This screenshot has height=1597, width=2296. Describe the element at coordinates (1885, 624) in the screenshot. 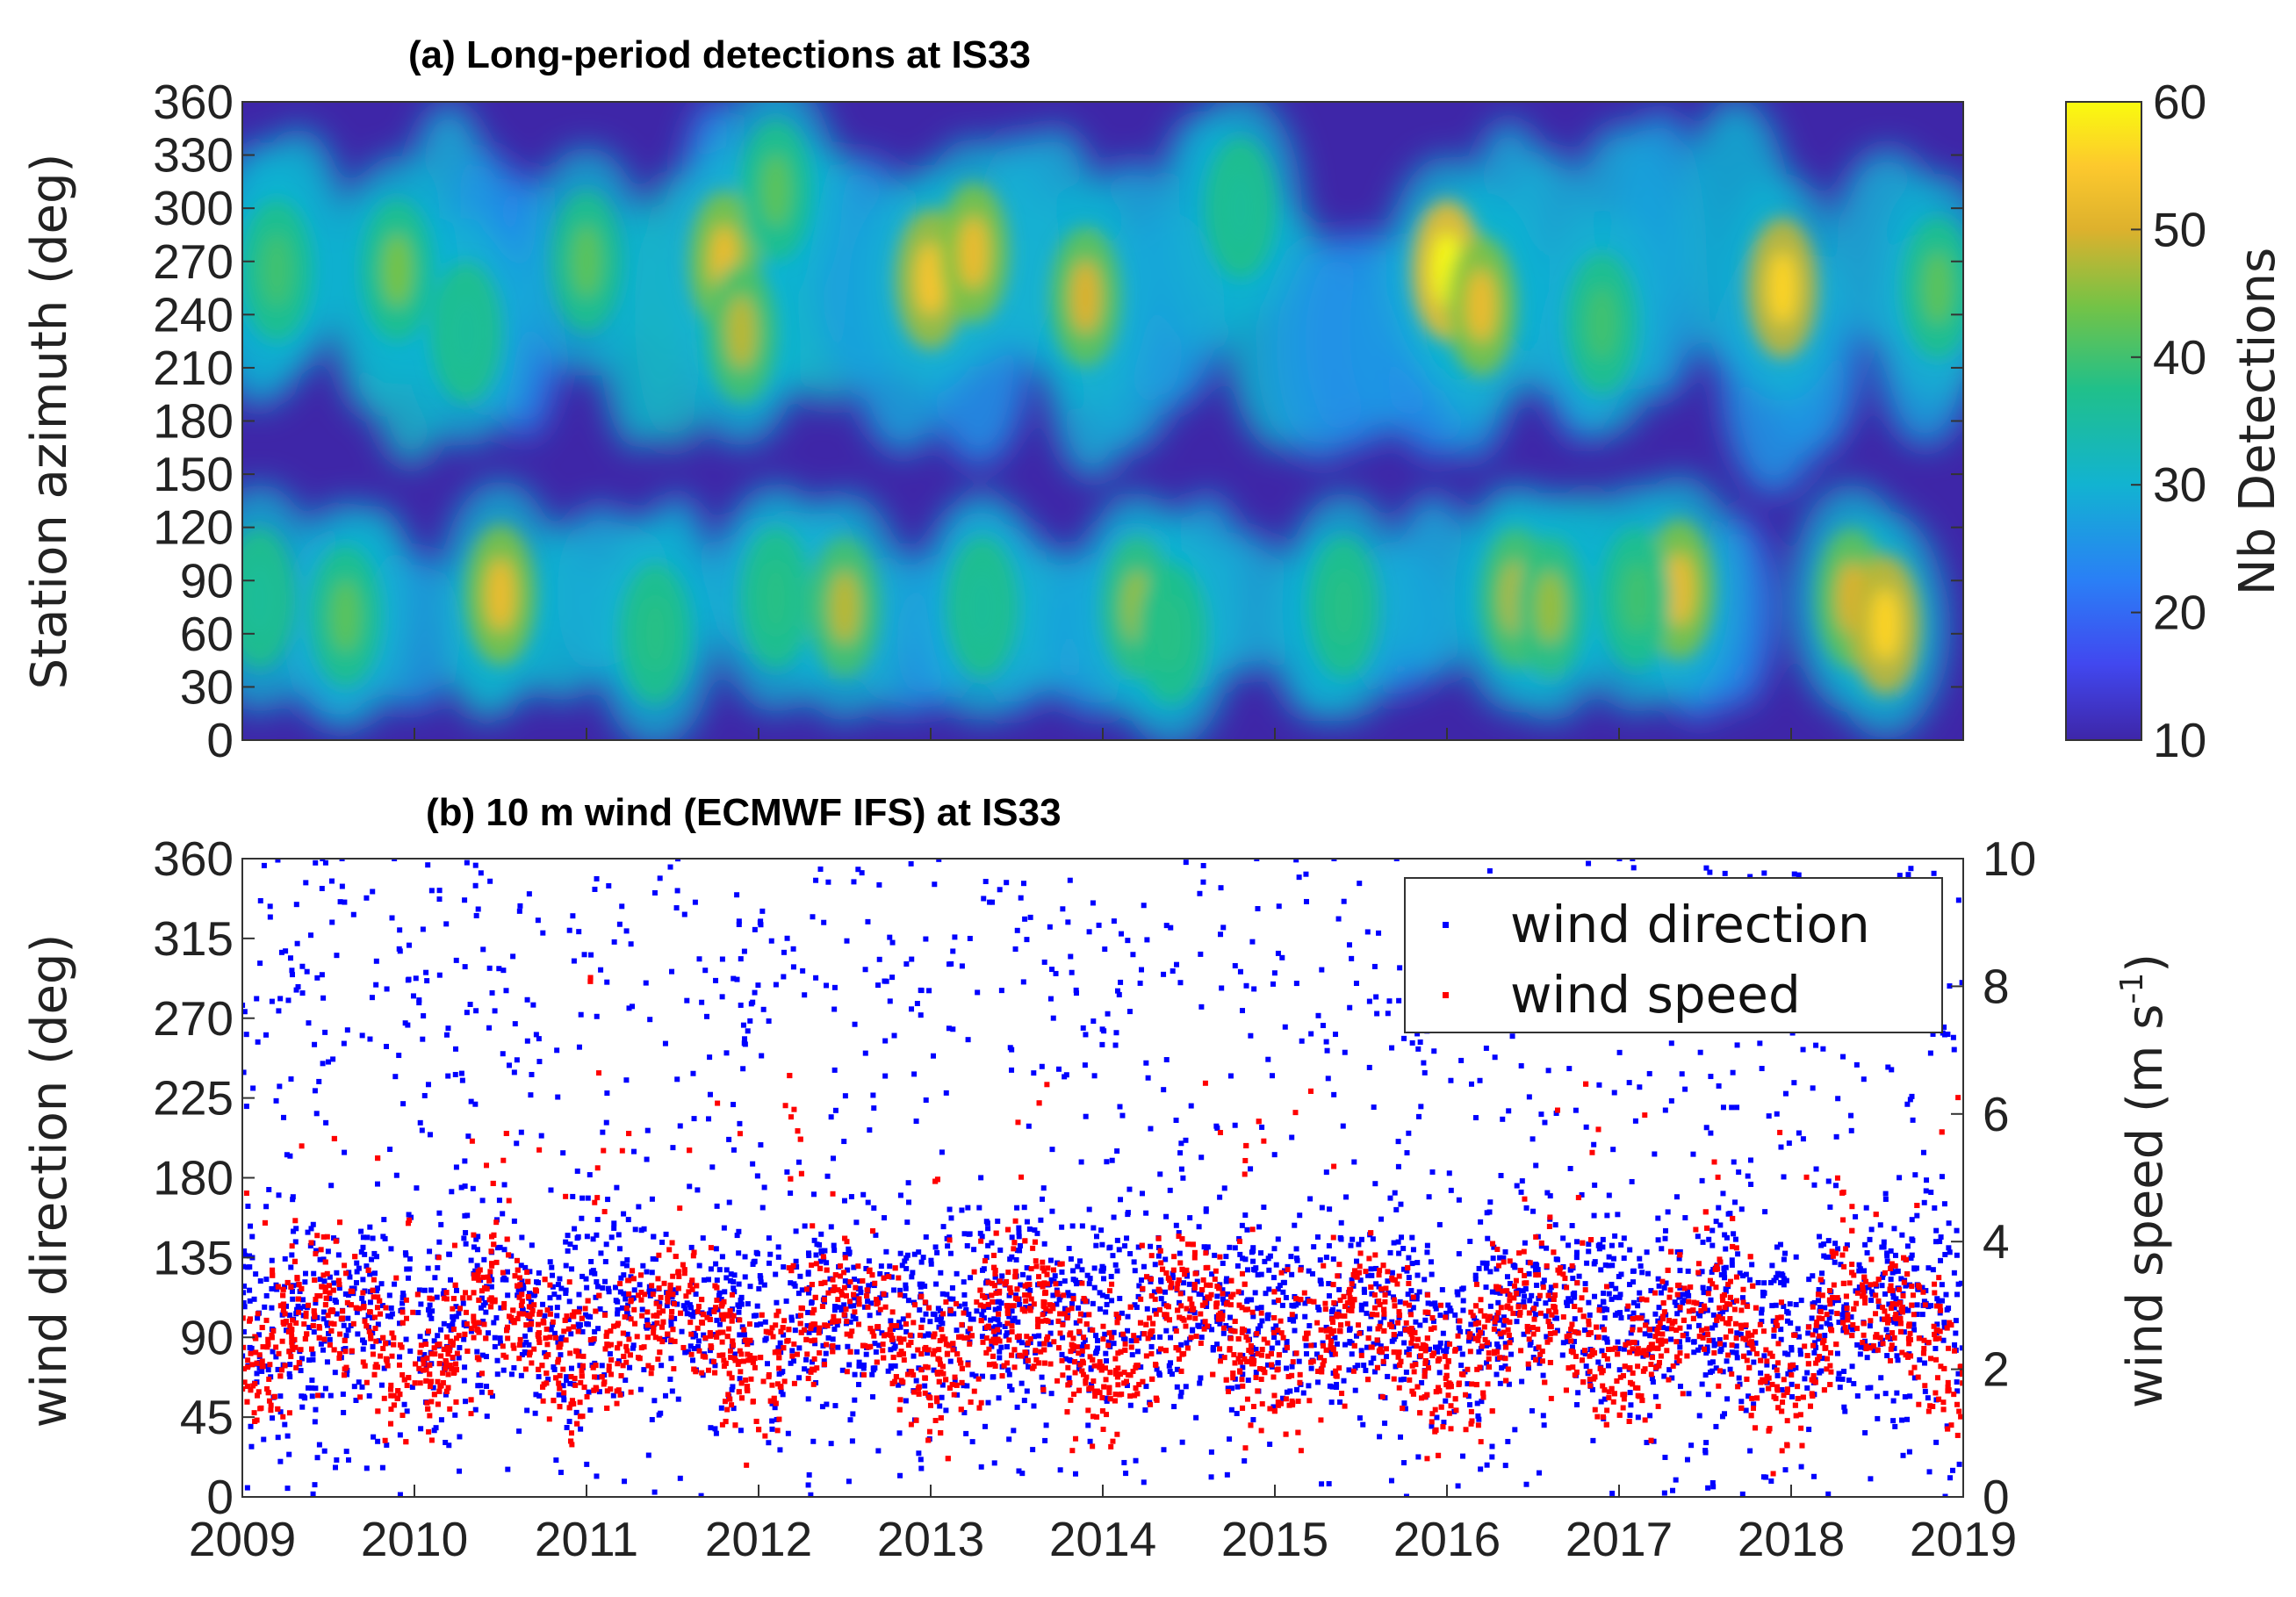

I see `heatmap-cluster-core` at that location.